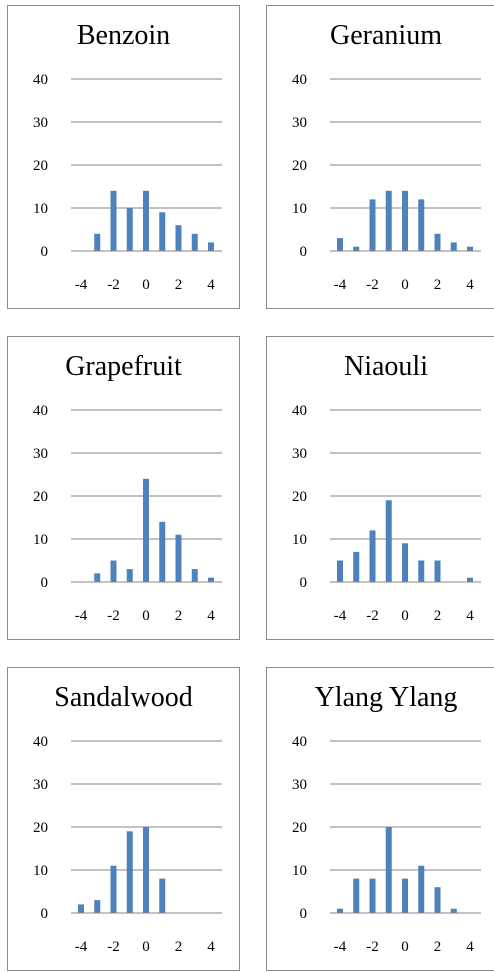  I want to click on chart-panel-grapefruit: Grapefruit 0 10 20 30 40 -4 -2 0 2 4, so click(123, 488).